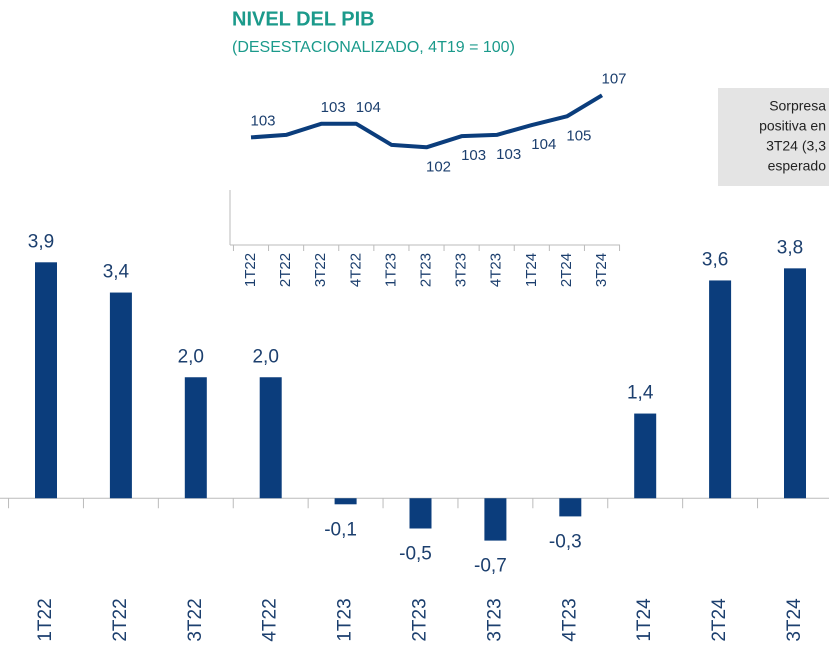 The width and height of the screenshot is (829, 648). What do you see at coordinates (41, 241) in the screenshot?
I see `value-label: 3,9` at bounding box center [41, 241].